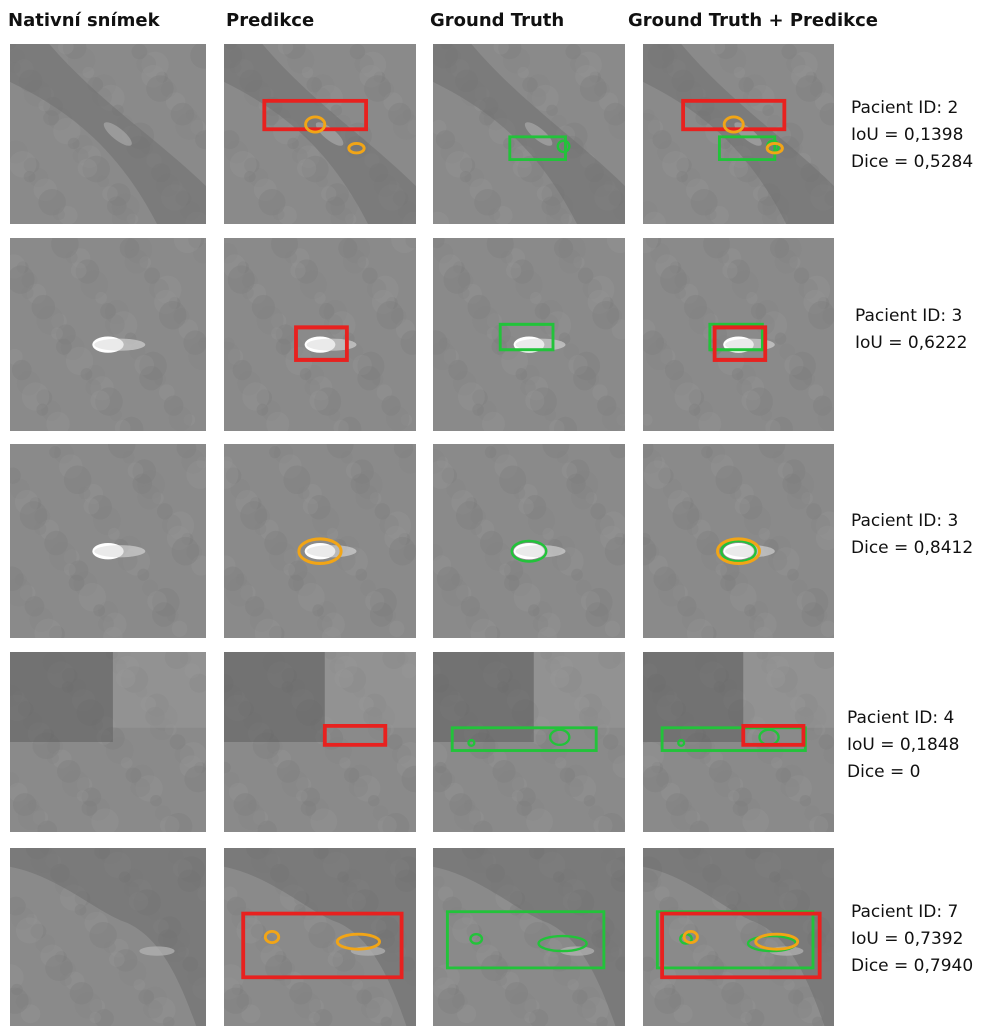  I want to click on scan-image-r1-c2, so click(320, 134).